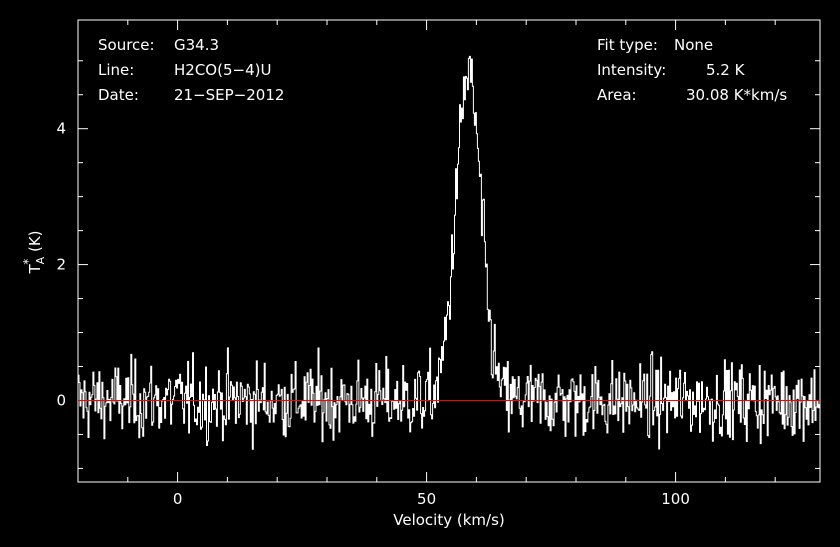 This screenshot has width=840, height=547. Describe the element at coordinates (35, 243) in the screenshot. I see `y-axis-label-unit: (K)` at that location.